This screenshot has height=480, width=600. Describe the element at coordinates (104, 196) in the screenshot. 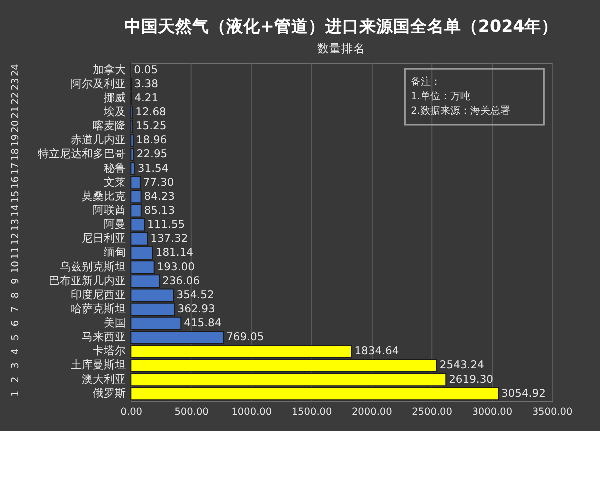

I see `y-tick-label: 莫桑比克` at that location.